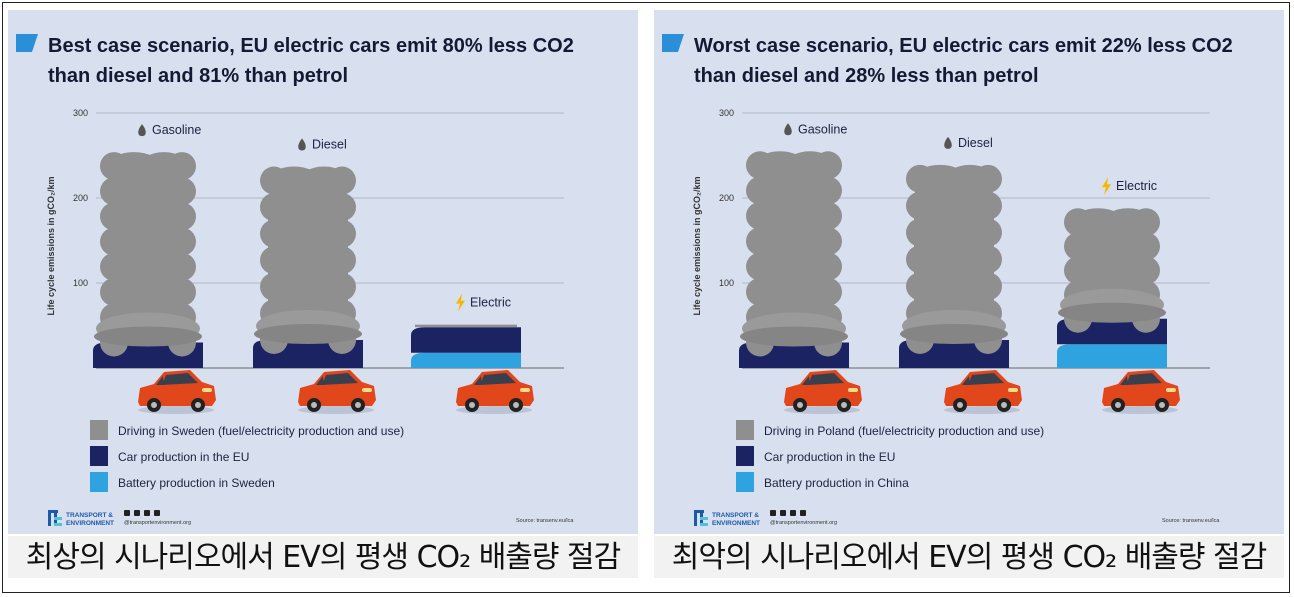 The width and height of the screenshot is (1294, 597). I want to click on bar-car-production-electric, so click(466, 340).